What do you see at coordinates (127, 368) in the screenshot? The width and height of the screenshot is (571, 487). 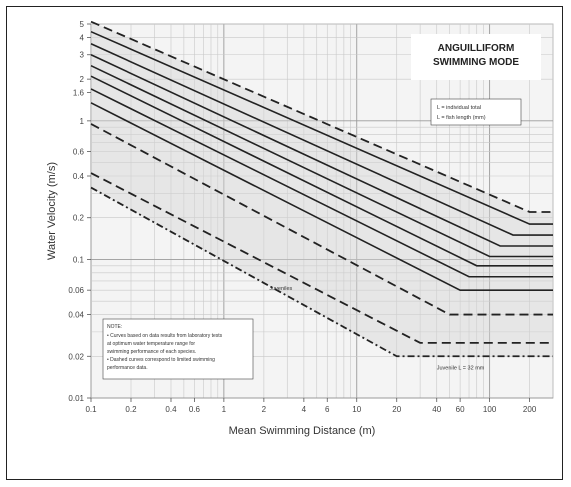 I see `note-line: performance data.` at bounding box center [127, 368].